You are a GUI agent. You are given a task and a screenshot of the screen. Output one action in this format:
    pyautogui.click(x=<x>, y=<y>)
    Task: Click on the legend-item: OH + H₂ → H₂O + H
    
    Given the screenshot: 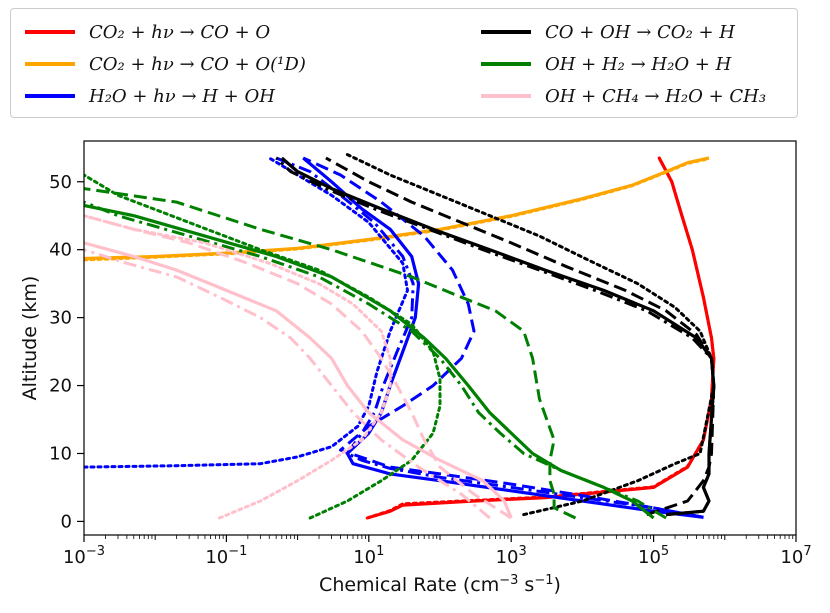 What is the action you would take?
    pyautogui.click(x=606, y=64)
    